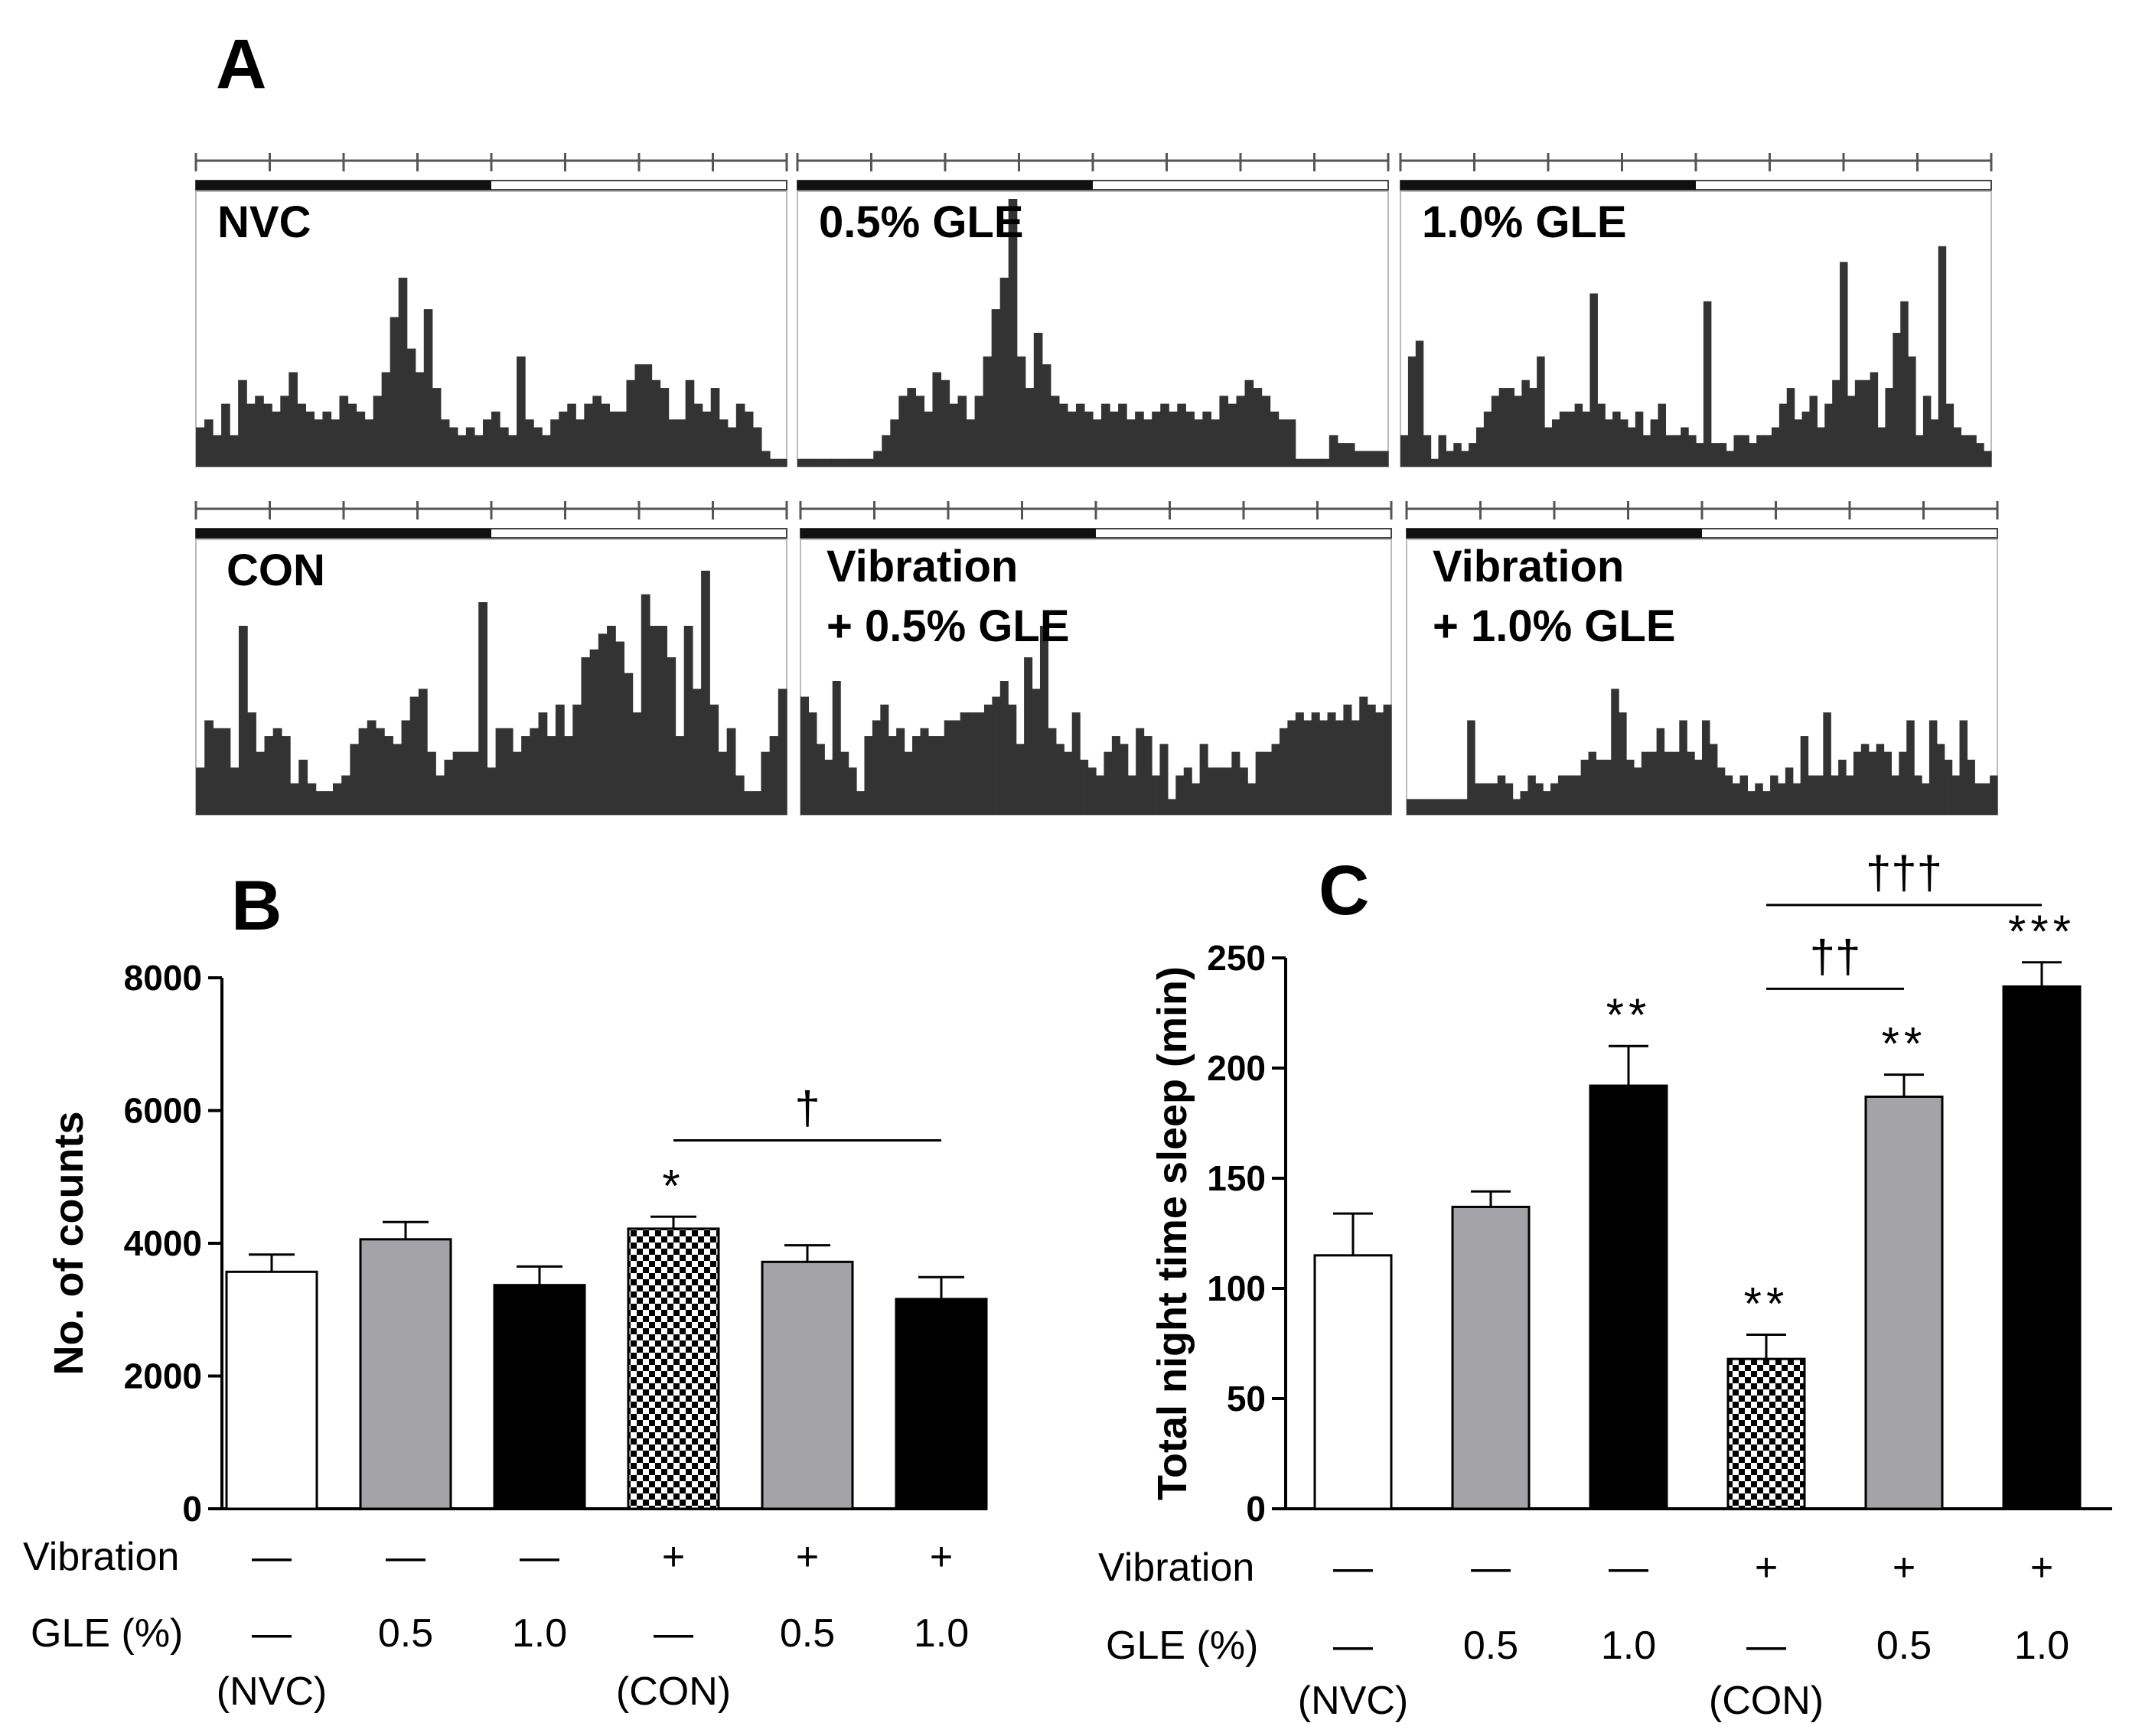  What do you see at coordinates (1490, 1646) in the screenshot?
I see `gle-value: 0.5` at bounding box center [1490, 1646].